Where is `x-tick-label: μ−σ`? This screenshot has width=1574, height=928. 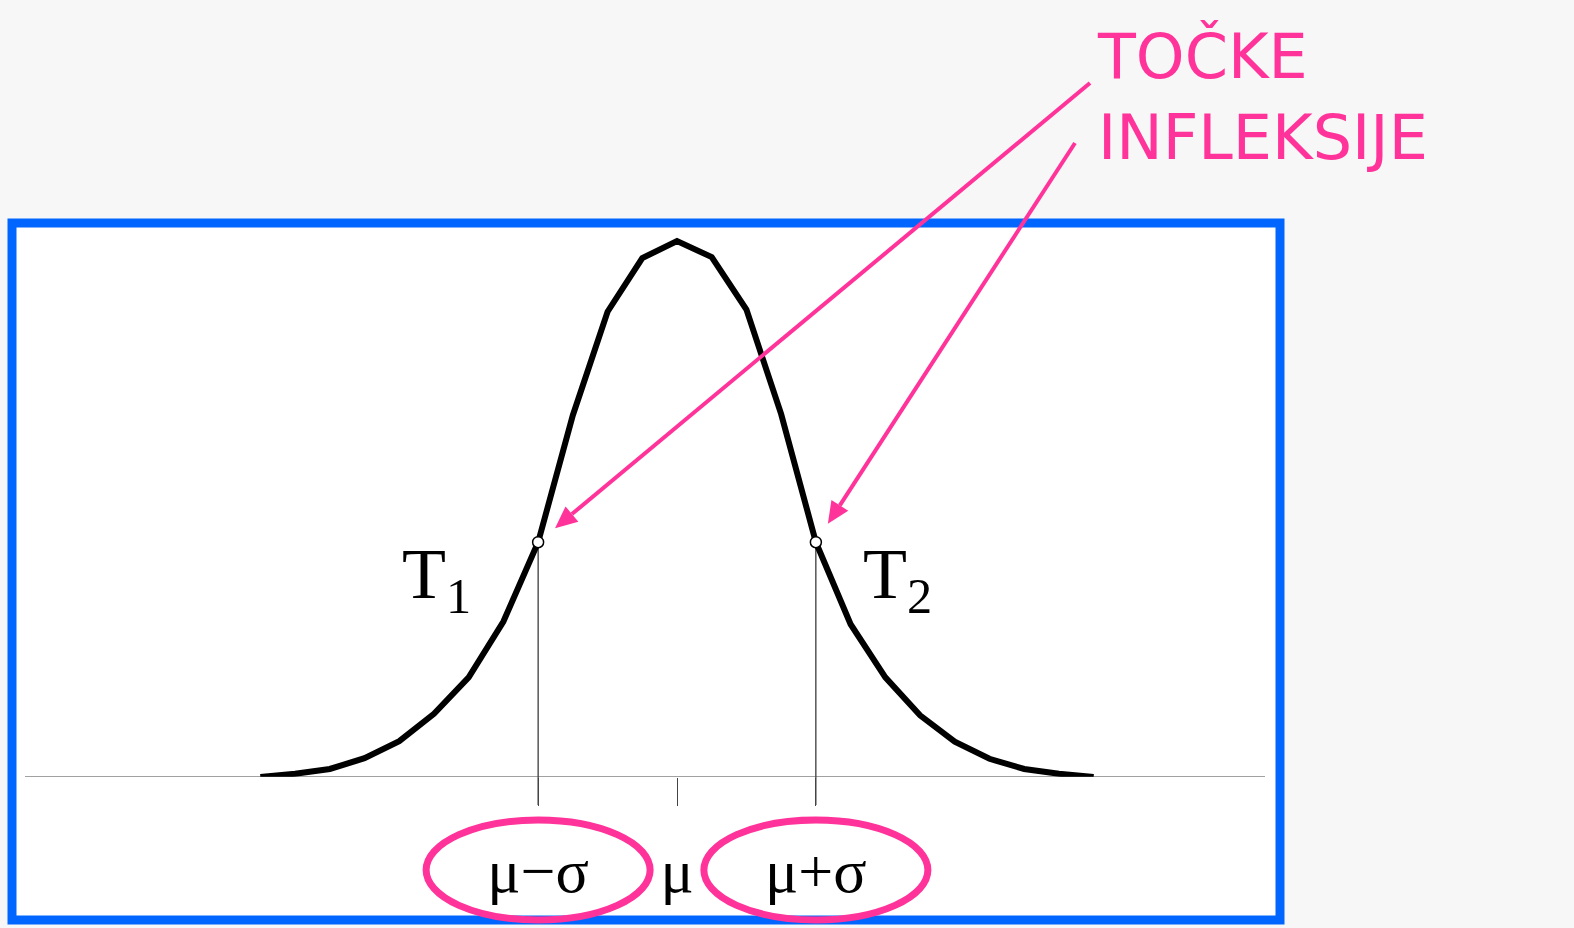 x-tick-label: μ−σ is located at coordinates (538, 871).